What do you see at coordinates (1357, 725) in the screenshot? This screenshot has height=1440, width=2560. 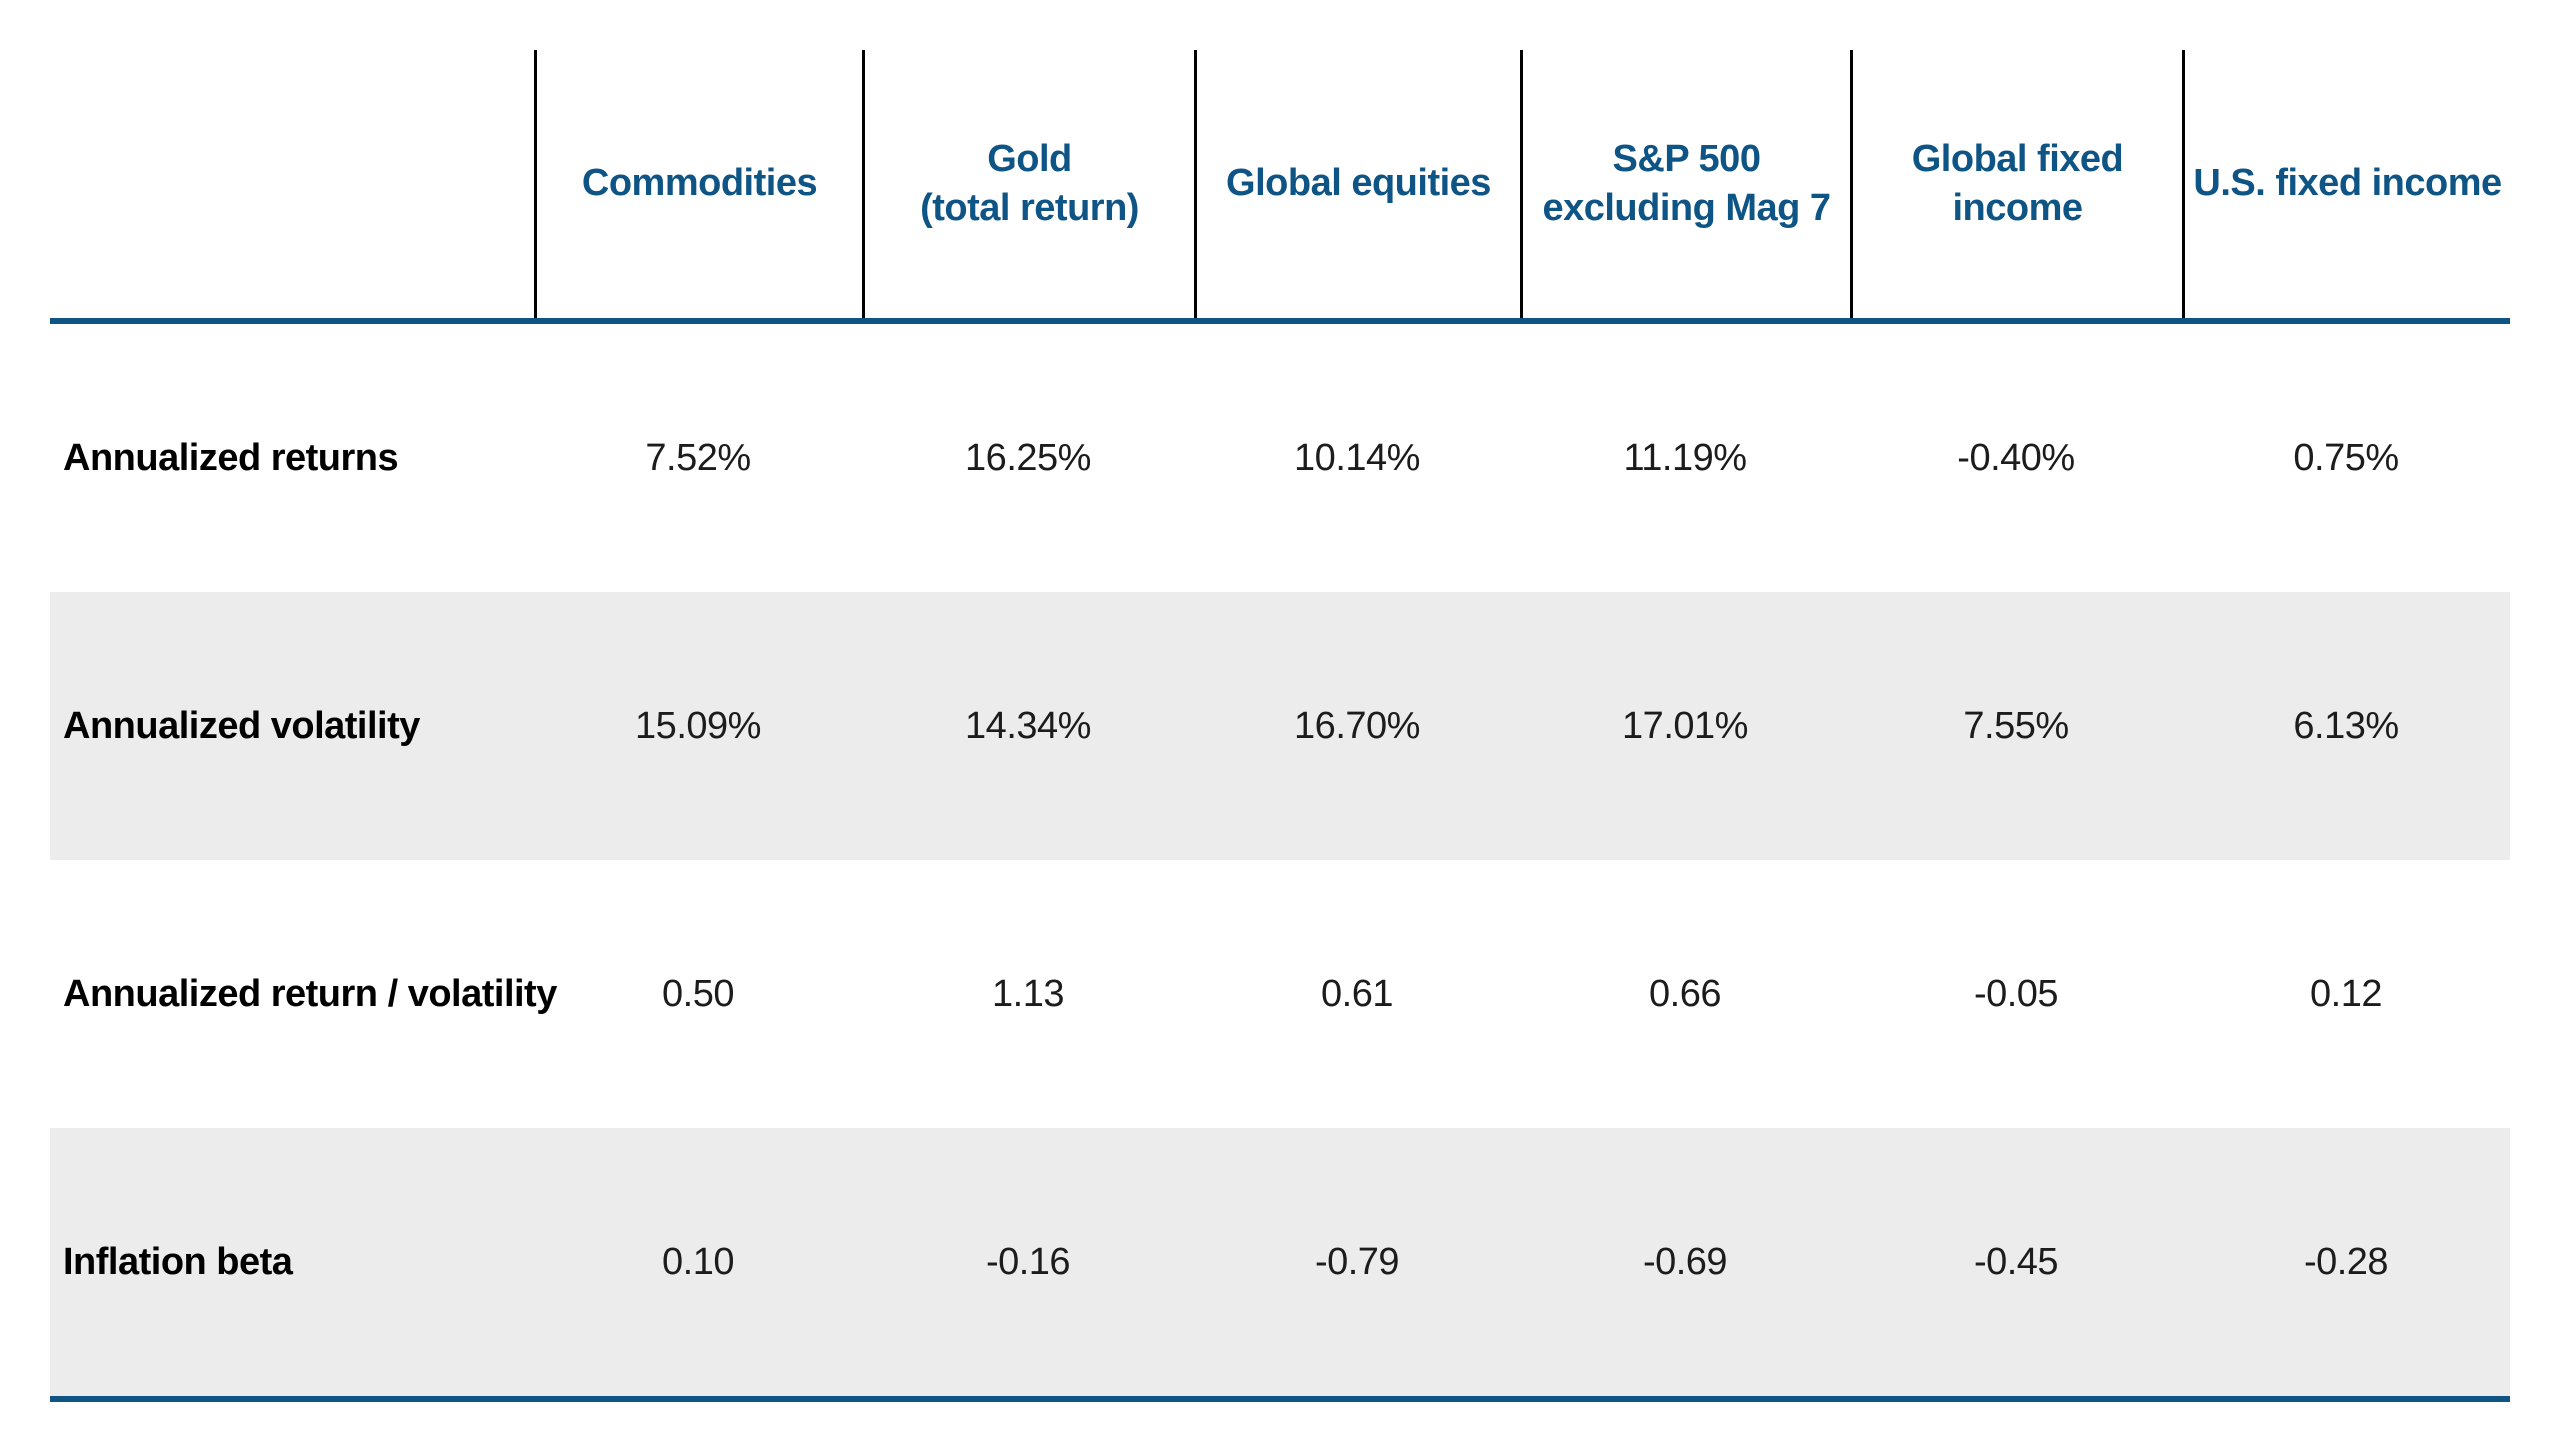 I see `value-cell: 16.70%` at bounding box center [1357, 725].